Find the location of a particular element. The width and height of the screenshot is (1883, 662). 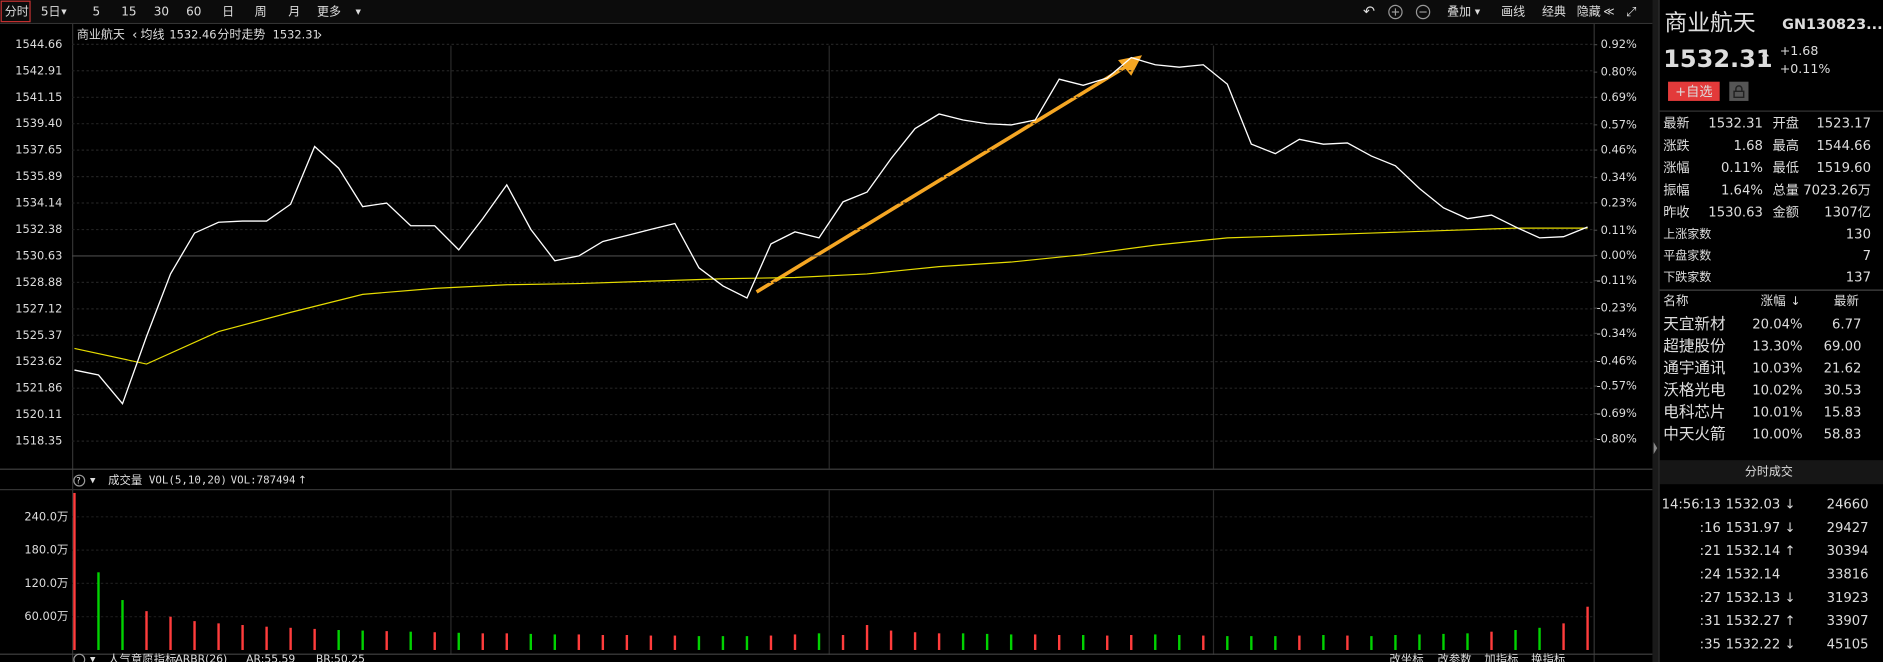

tab: 月 is located at coordinates (294, 12).